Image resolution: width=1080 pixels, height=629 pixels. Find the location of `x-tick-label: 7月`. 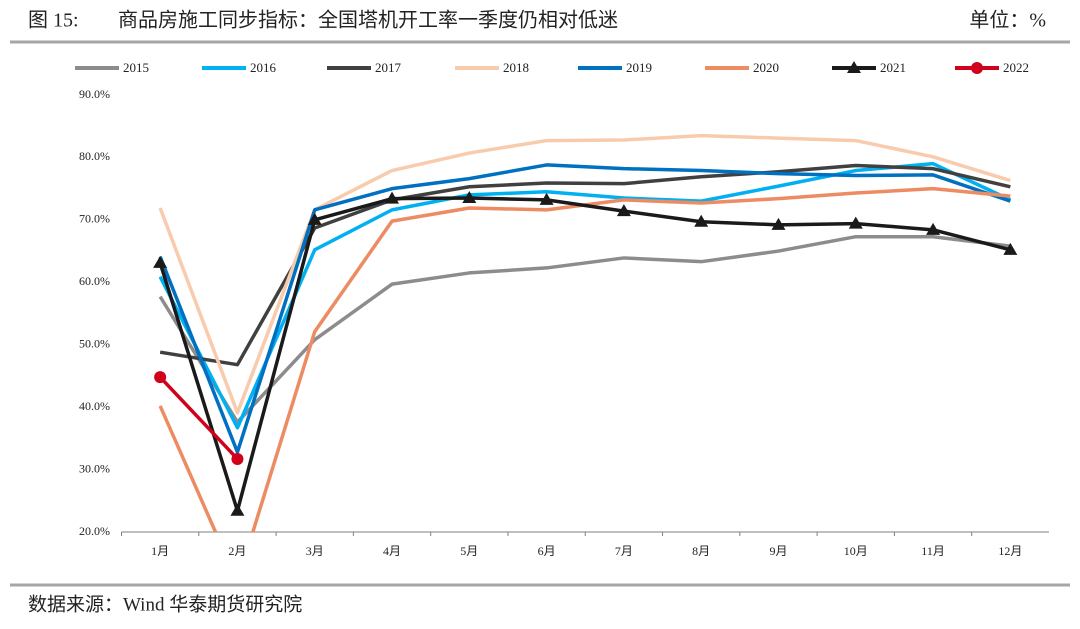

x-tick-label: 7月 is located at coordinates (624, 551).